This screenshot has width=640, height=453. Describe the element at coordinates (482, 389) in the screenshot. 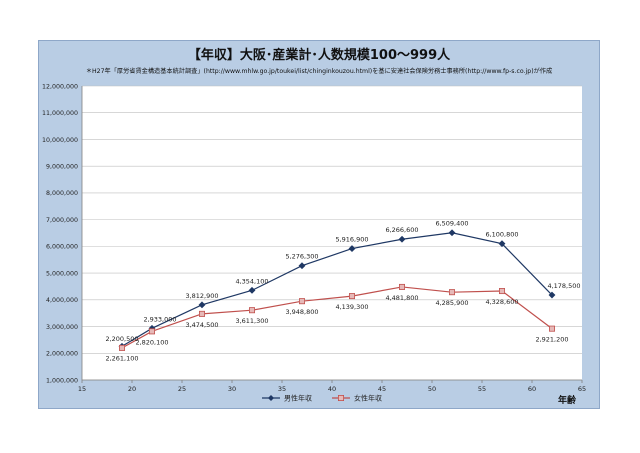

I see `x-tick-label: 55` at that location.